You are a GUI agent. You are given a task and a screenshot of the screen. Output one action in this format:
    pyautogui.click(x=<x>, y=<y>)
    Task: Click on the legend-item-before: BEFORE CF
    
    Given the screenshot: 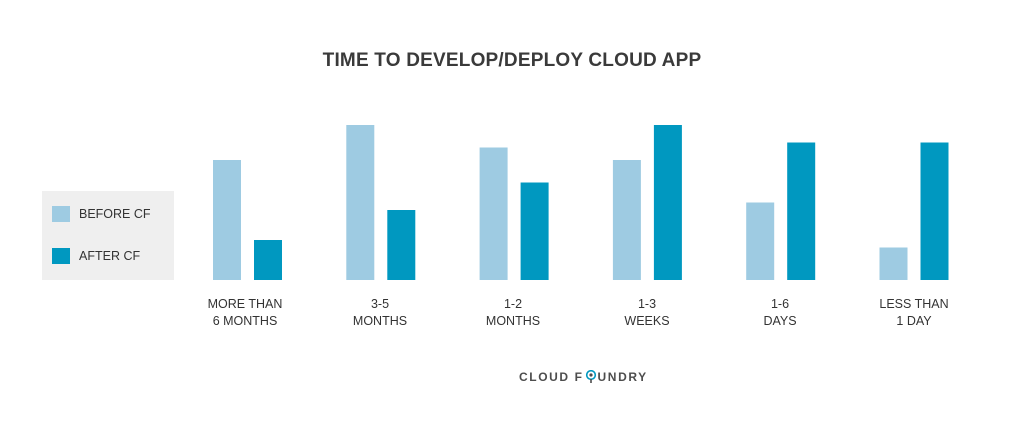 What is the action you would take?
    pyautogui.click(x=101, y=214)
    